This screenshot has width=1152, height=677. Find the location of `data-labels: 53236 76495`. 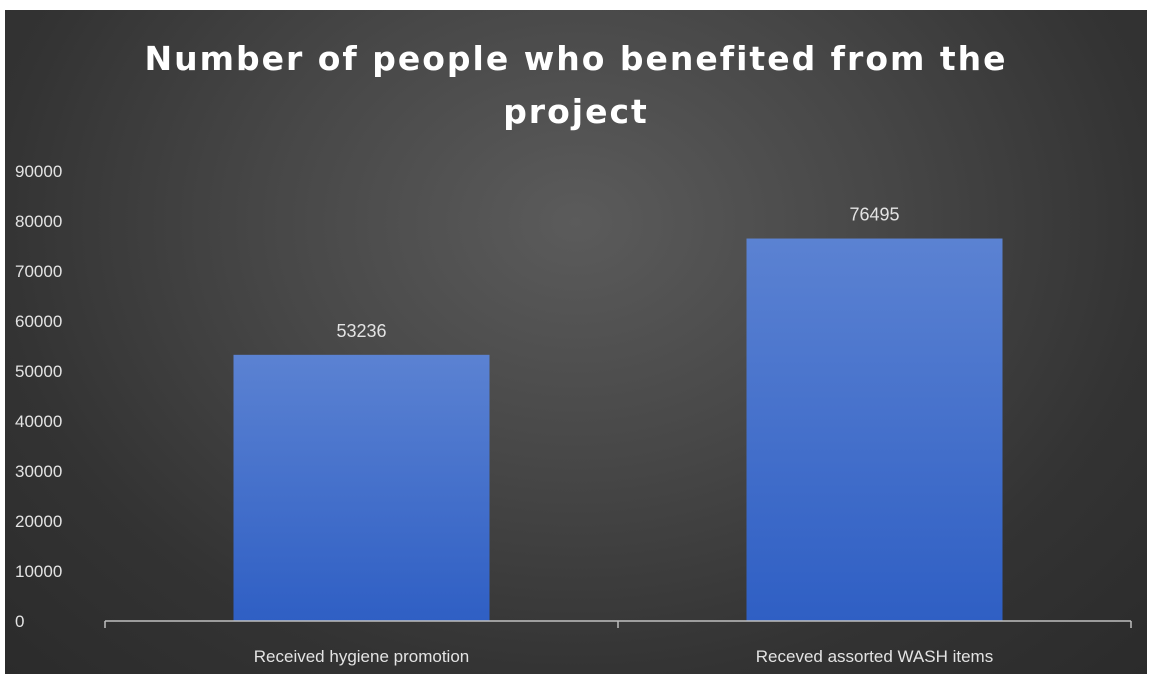

data-labels: 53236 76495 is located at coordinates (617, 273).